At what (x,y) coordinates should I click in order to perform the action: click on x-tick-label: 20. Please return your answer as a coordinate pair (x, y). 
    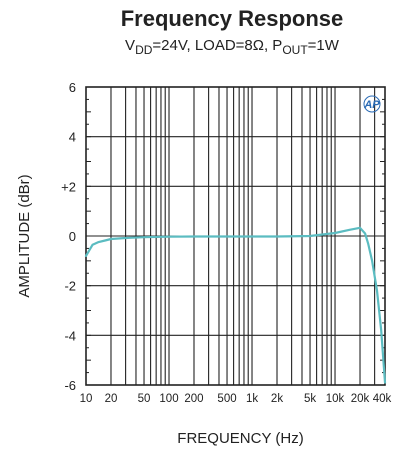
    Looking at the image, I should click on (111, 399).